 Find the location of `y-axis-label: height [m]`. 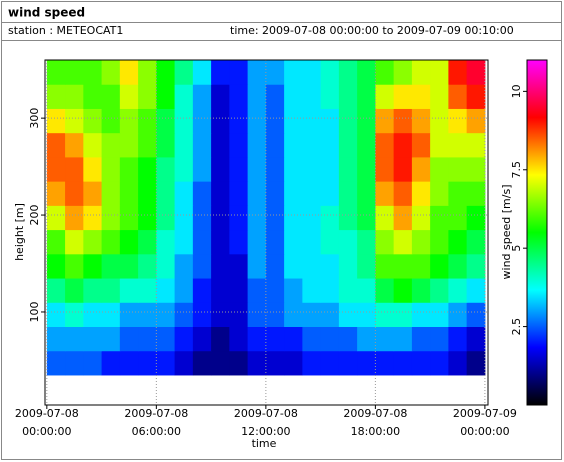

y-axis-label: height [m] is located at coordinates (19, 232).